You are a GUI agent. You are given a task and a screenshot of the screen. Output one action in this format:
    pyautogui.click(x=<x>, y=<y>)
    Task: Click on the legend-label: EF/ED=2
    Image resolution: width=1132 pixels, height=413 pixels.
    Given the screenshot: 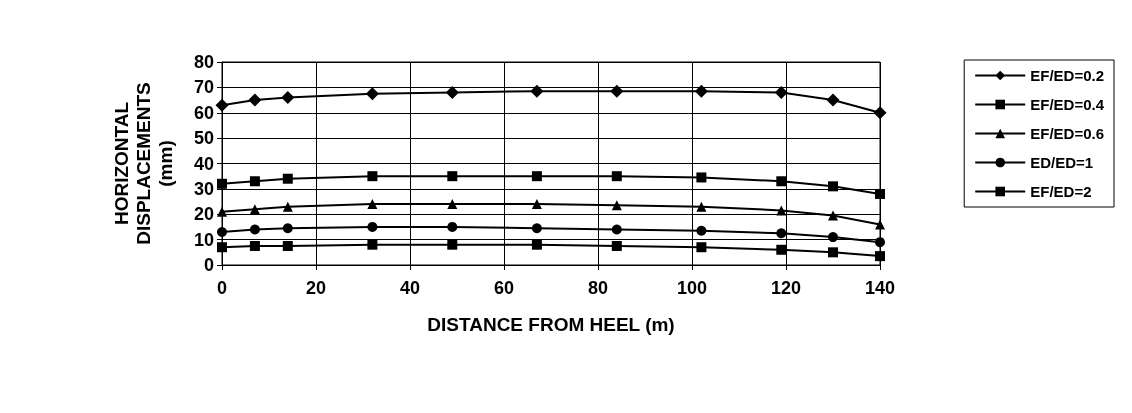 What is the action you would take?
    pyautogui.click(x=1061, y=191)
    